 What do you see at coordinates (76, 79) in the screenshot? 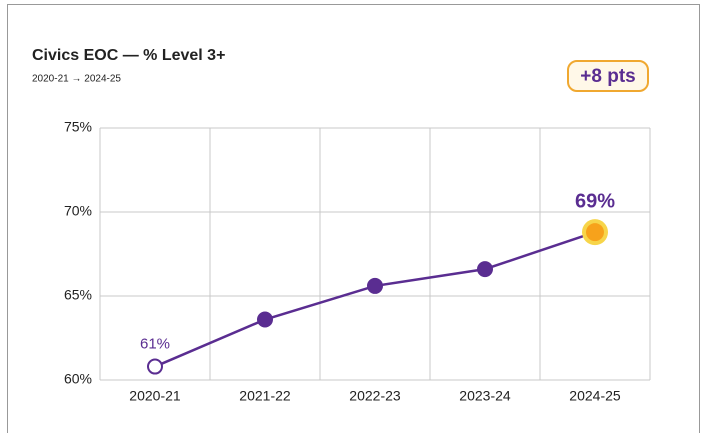
I see `chart-subtitle: 2020-21 → 2024-25` at bounding box center [76, 79].